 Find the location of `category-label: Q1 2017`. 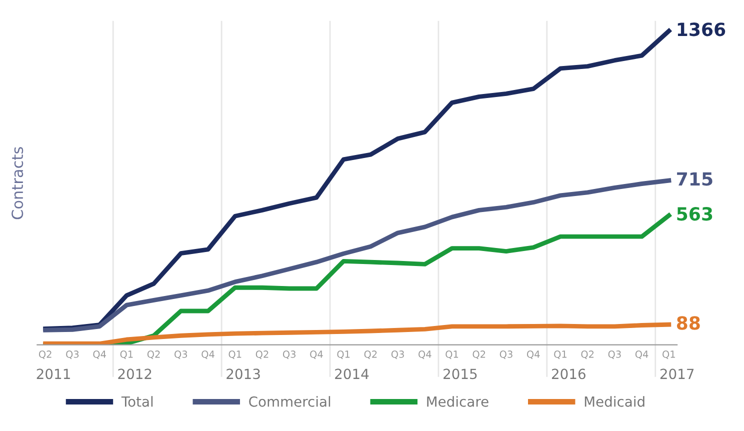

category-label: Q1 2017 is located at coordinates (677, 365).